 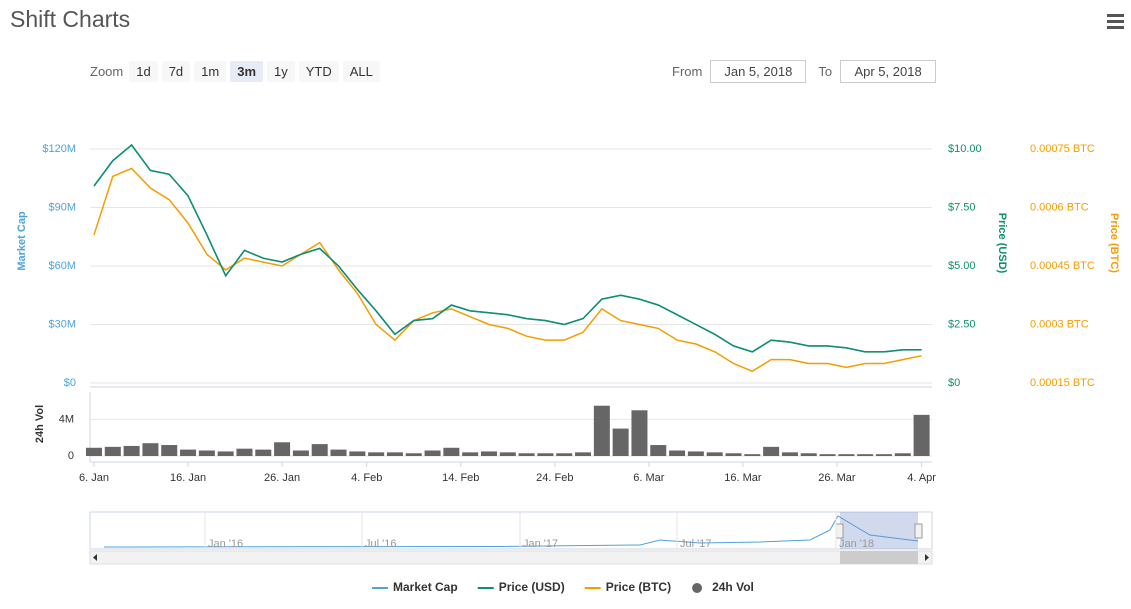 What do you see at coordinates (1114, 243) in the screenshot?
I see `axis-title: Price (BTC)` at bounding box center [1114, 243].